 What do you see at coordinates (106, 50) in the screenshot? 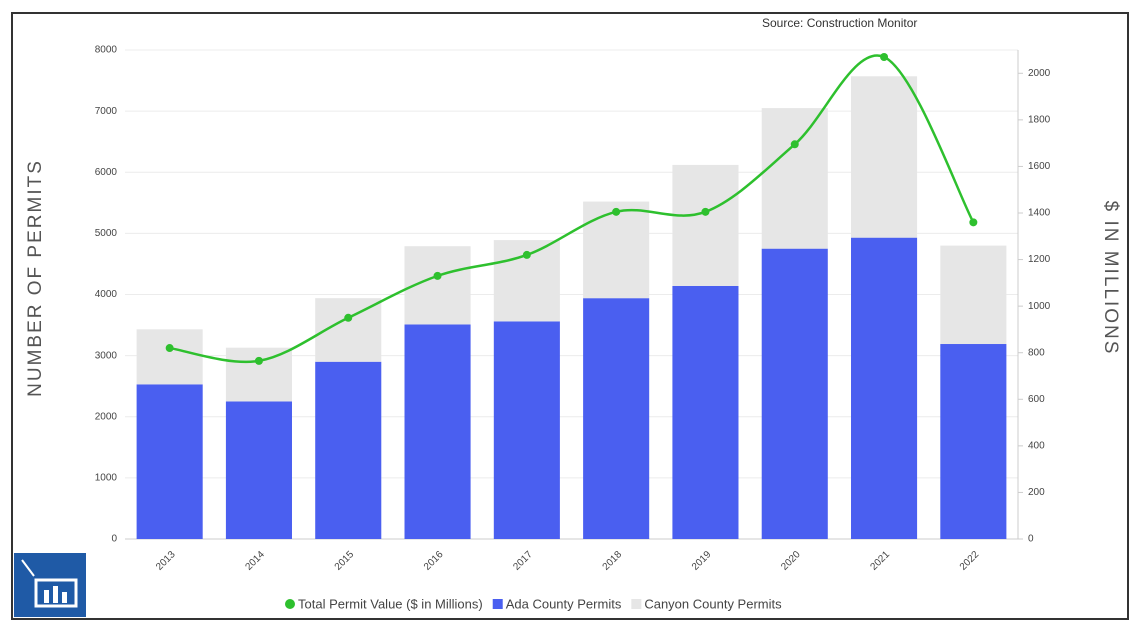
I see `y-tick-label: 8000` at bounding box center [106, 50].